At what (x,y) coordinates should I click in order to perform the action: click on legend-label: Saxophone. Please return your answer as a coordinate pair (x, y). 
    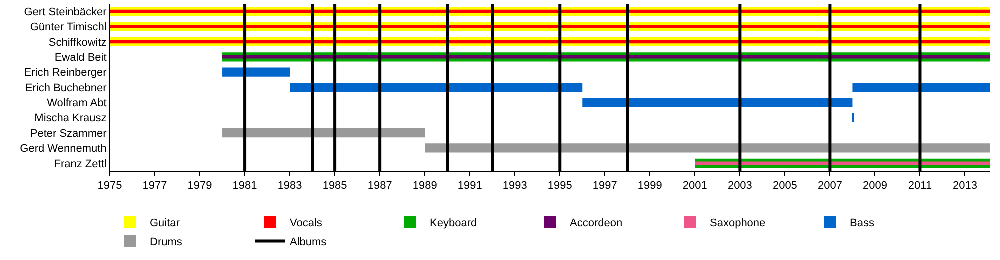
    Looking at the image, I should click on (738, 224).